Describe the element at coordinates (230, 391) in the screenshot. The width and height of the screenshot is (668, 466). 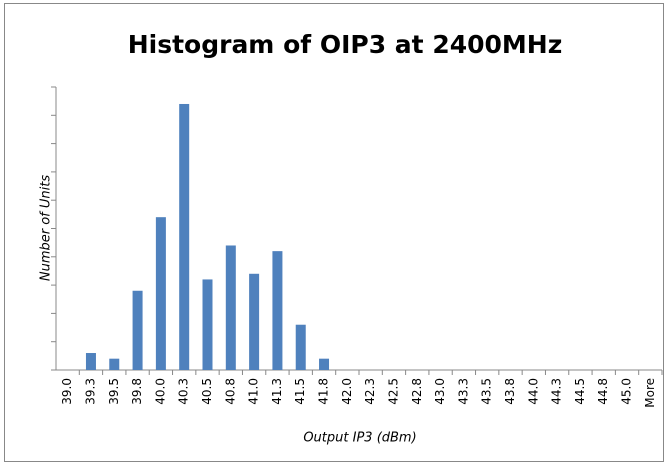
I see `x-tick-label: 40.8` at that location.